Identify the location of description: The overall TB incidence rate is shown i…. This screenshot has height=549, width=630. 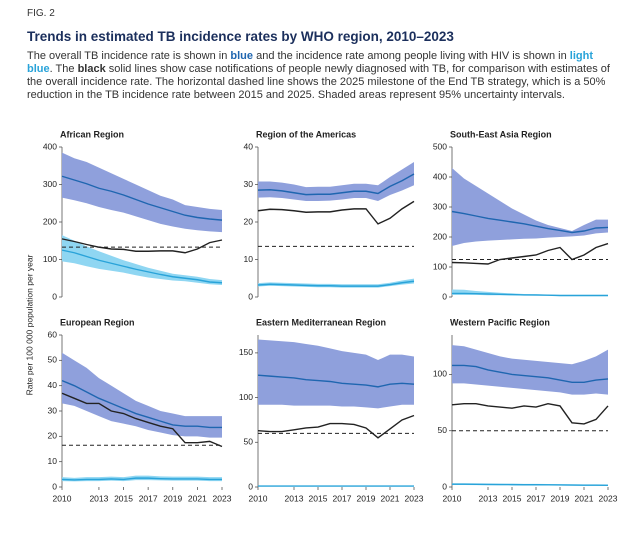
(322, 76).